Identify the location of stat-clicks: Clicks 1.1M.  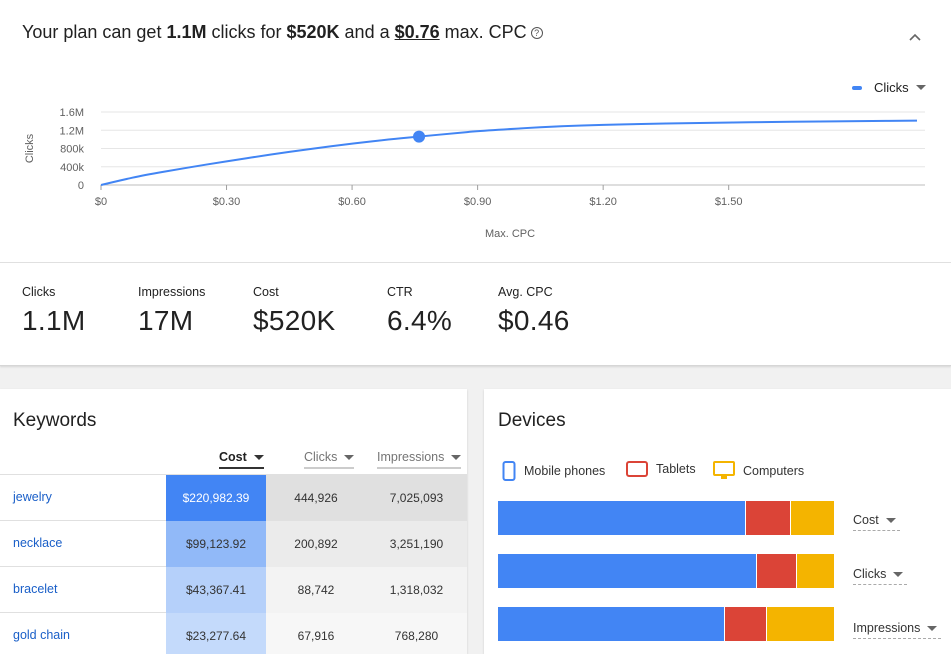
(53, 311).